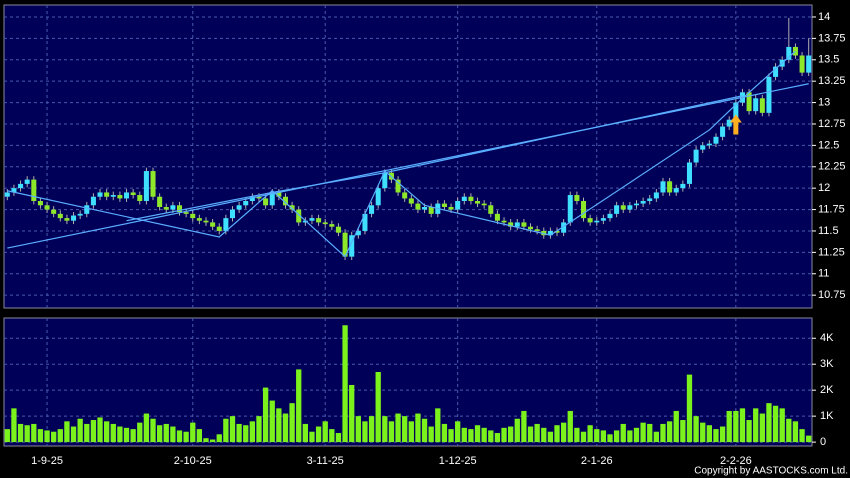 This screenshot has height=478, width=850. Describe the element at coordinates (47, 461) in the screenshot. I see `x-tick-label: 1-9-25` at that location.